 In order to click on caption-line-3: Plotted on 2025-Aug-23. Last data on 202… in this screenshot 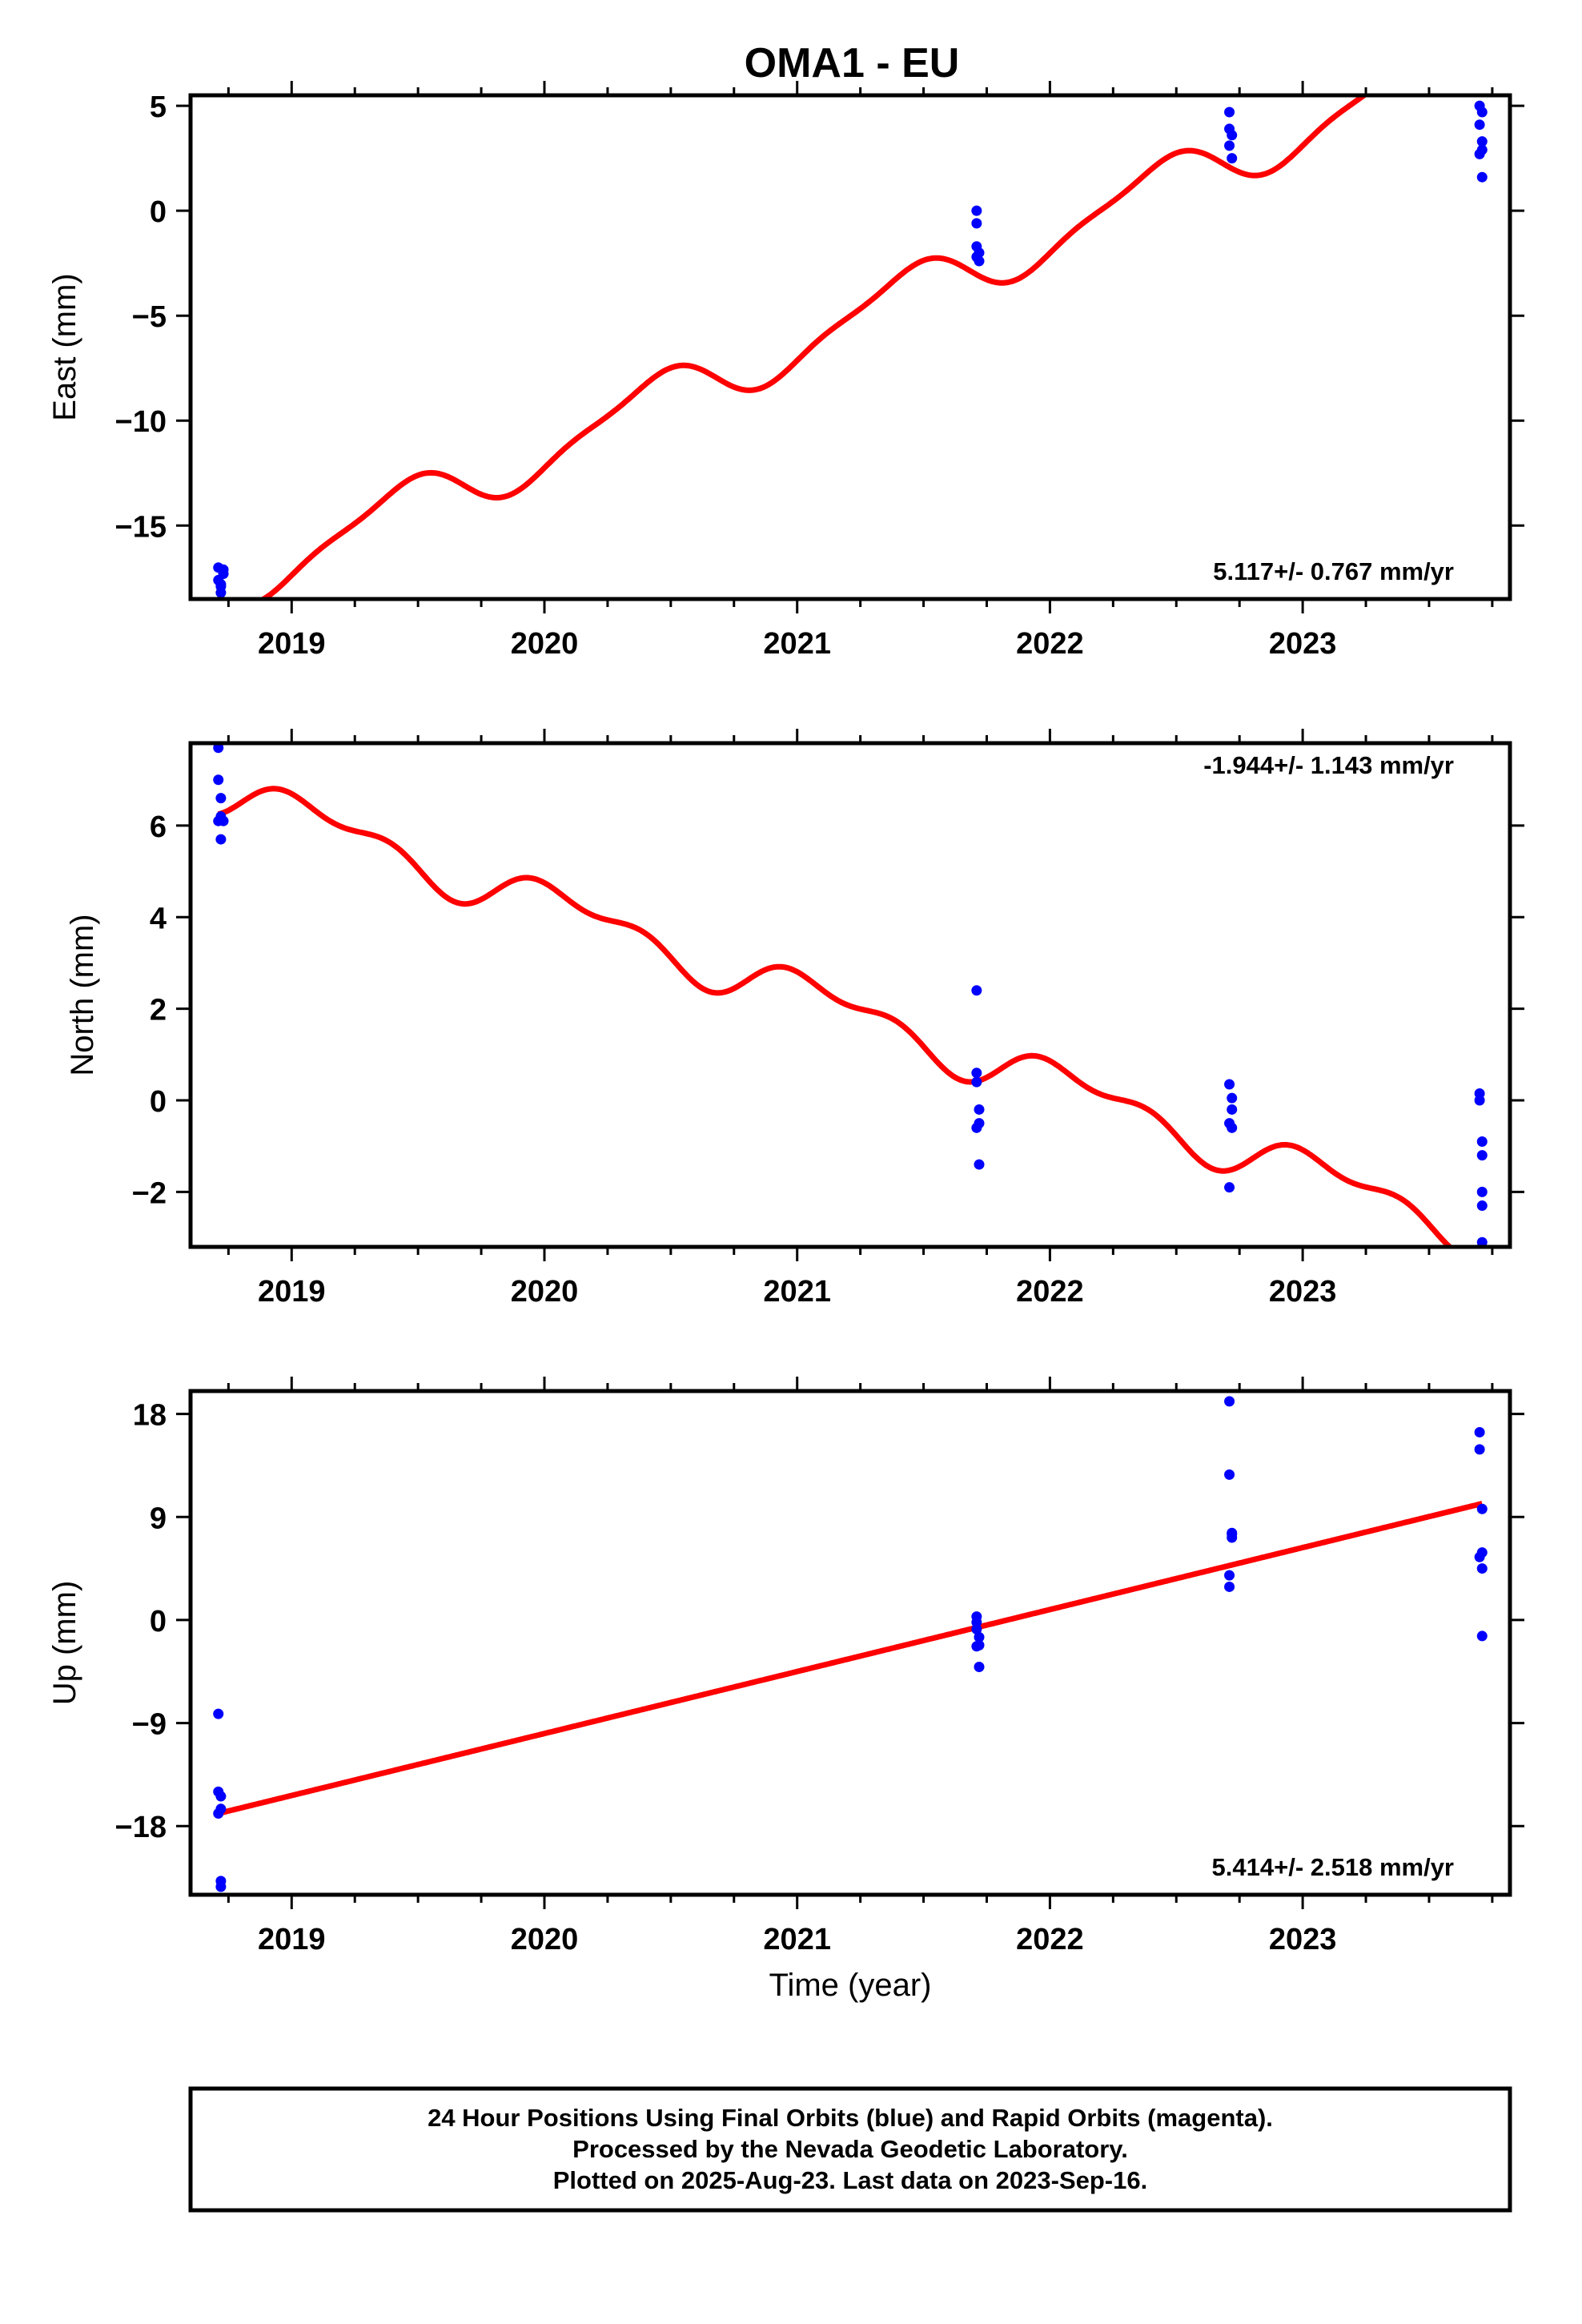, I will do `click(850, 2180)`.